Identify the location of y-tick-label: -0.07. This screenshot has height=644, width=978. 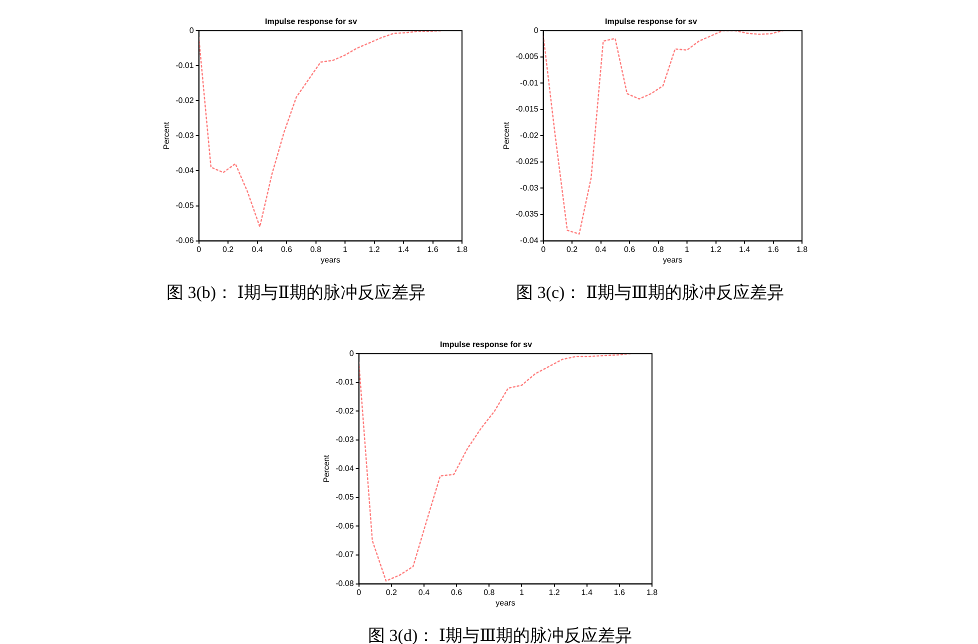
(345, 555).